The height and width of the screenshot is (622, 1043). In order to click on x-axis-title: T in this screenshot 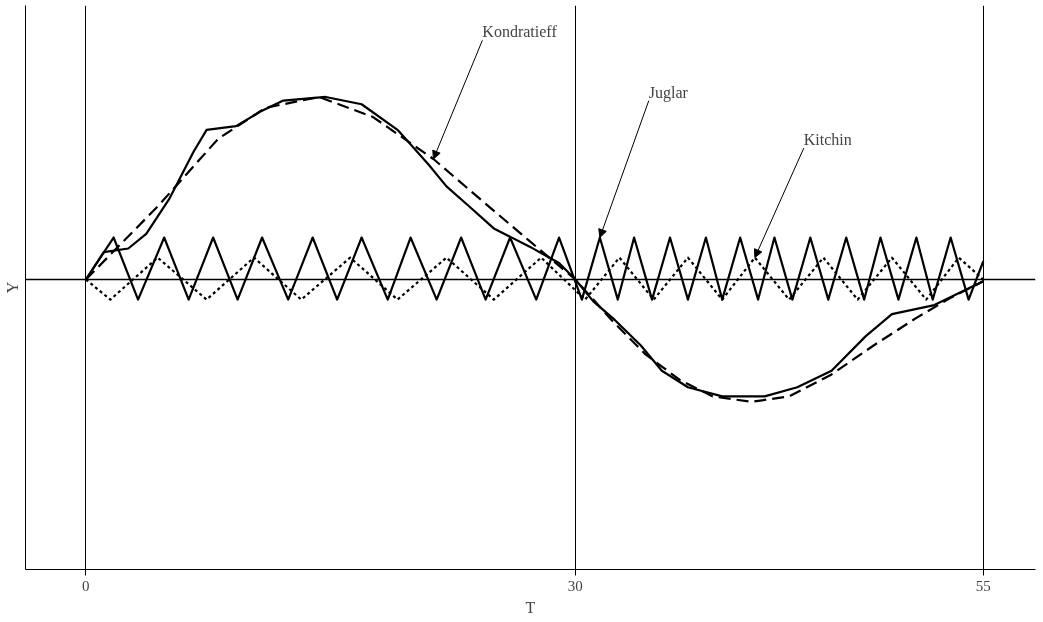, I will do `click(530, 607)`.